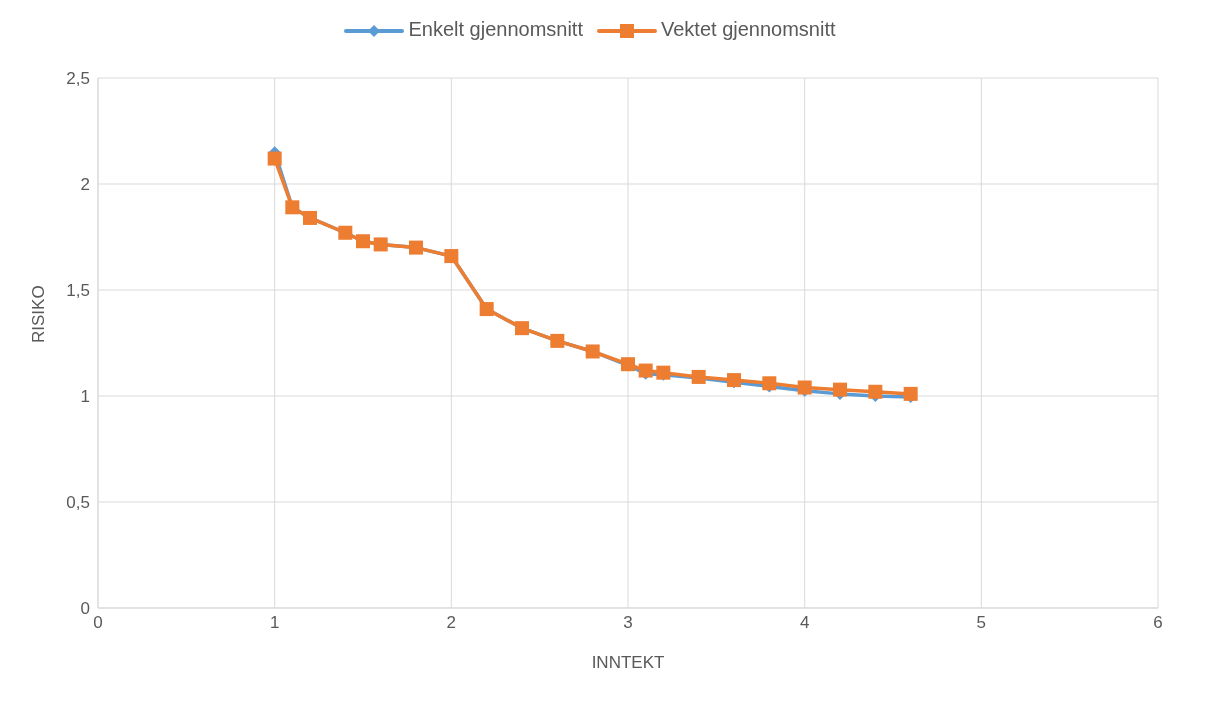 This screenshot has height=711, width=1214. Describe the element at coordinates (85, 609) in the screenshot. I see `y-tick-label: 0` at that location.